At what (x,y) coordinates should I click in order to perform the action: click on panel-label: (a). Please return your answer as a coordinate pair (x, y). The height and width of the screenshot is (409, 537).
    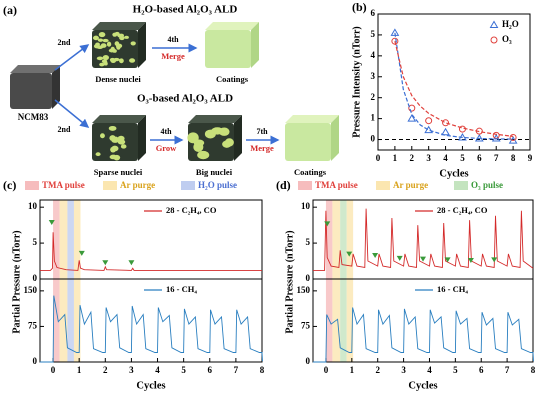
    Looking at the image, I should click on (10, 10).